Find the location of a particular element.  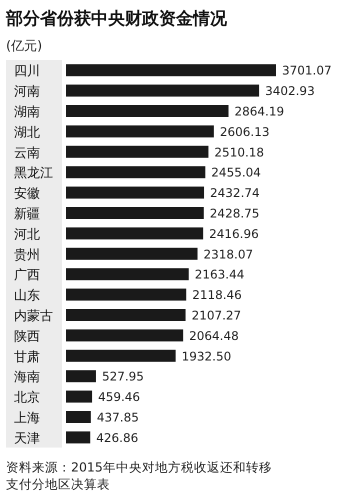

data-label: 2864.19 is located at coordinates (259, 111).